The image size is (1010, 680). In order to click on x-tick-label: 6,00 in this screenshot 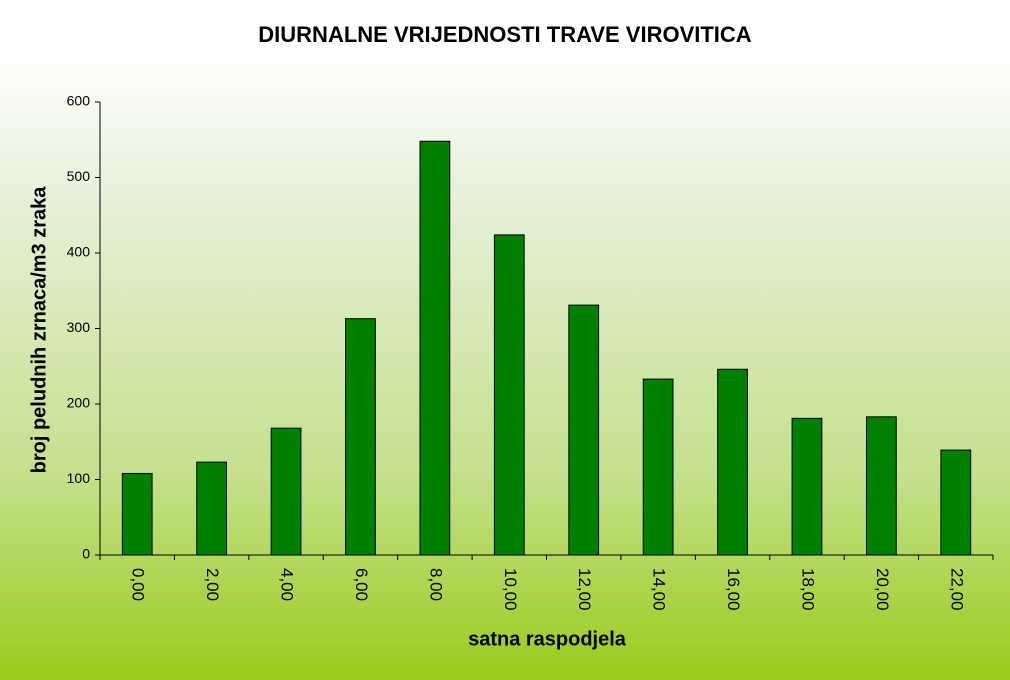, I will do `click(361, 584)`.